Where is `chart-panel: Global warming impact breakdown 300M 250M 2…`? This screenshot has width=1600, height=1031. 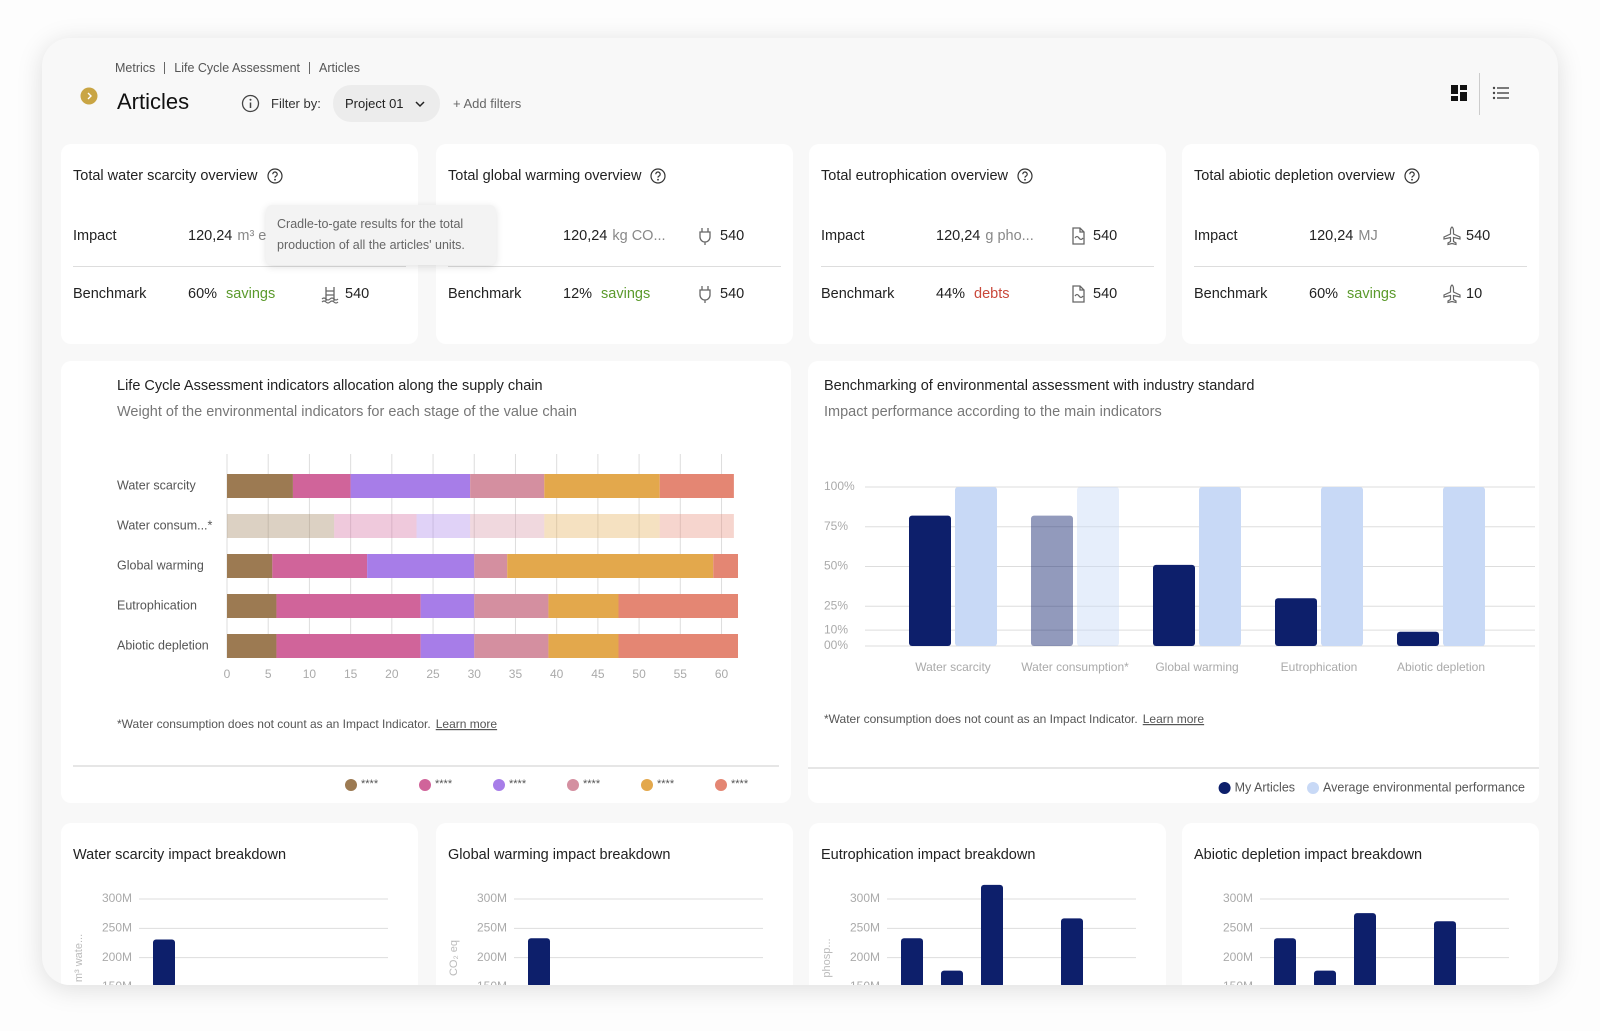
chart-panel: Global warming impact breakdown 300M 250M 2… is located at coordinates (614, 904).